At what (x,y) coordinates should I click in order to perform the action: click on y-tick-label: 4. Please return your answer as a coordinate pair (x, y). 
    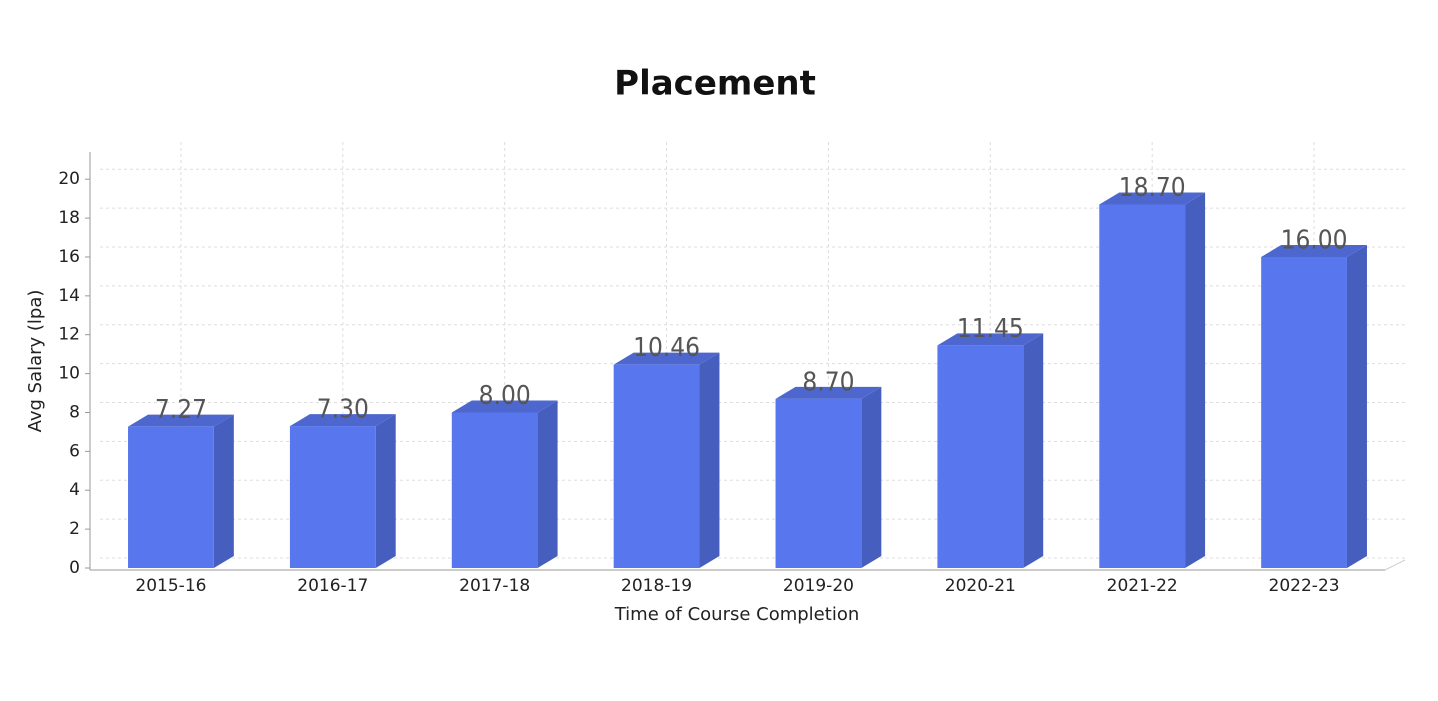
    Looking at the image, I should click on (74, 490).